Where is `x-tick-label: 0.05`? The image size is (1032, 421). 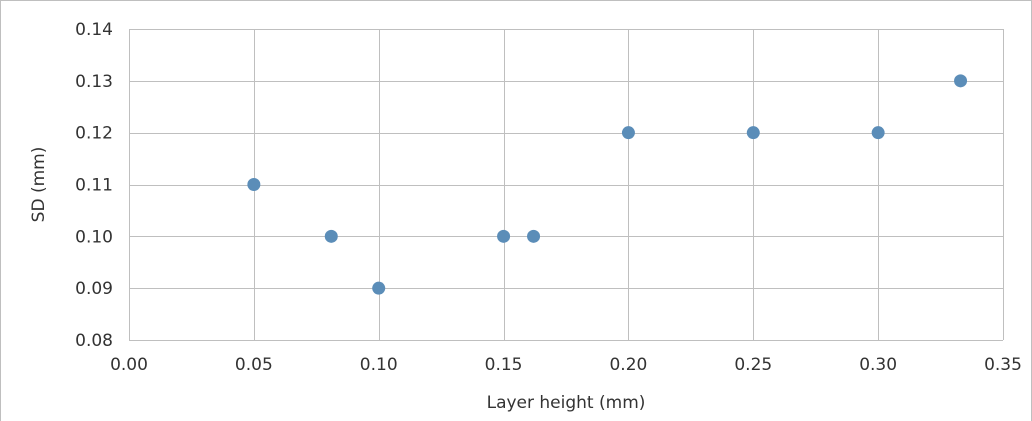
x-tick-label: 0.05 is located at coordinates (254, 365).